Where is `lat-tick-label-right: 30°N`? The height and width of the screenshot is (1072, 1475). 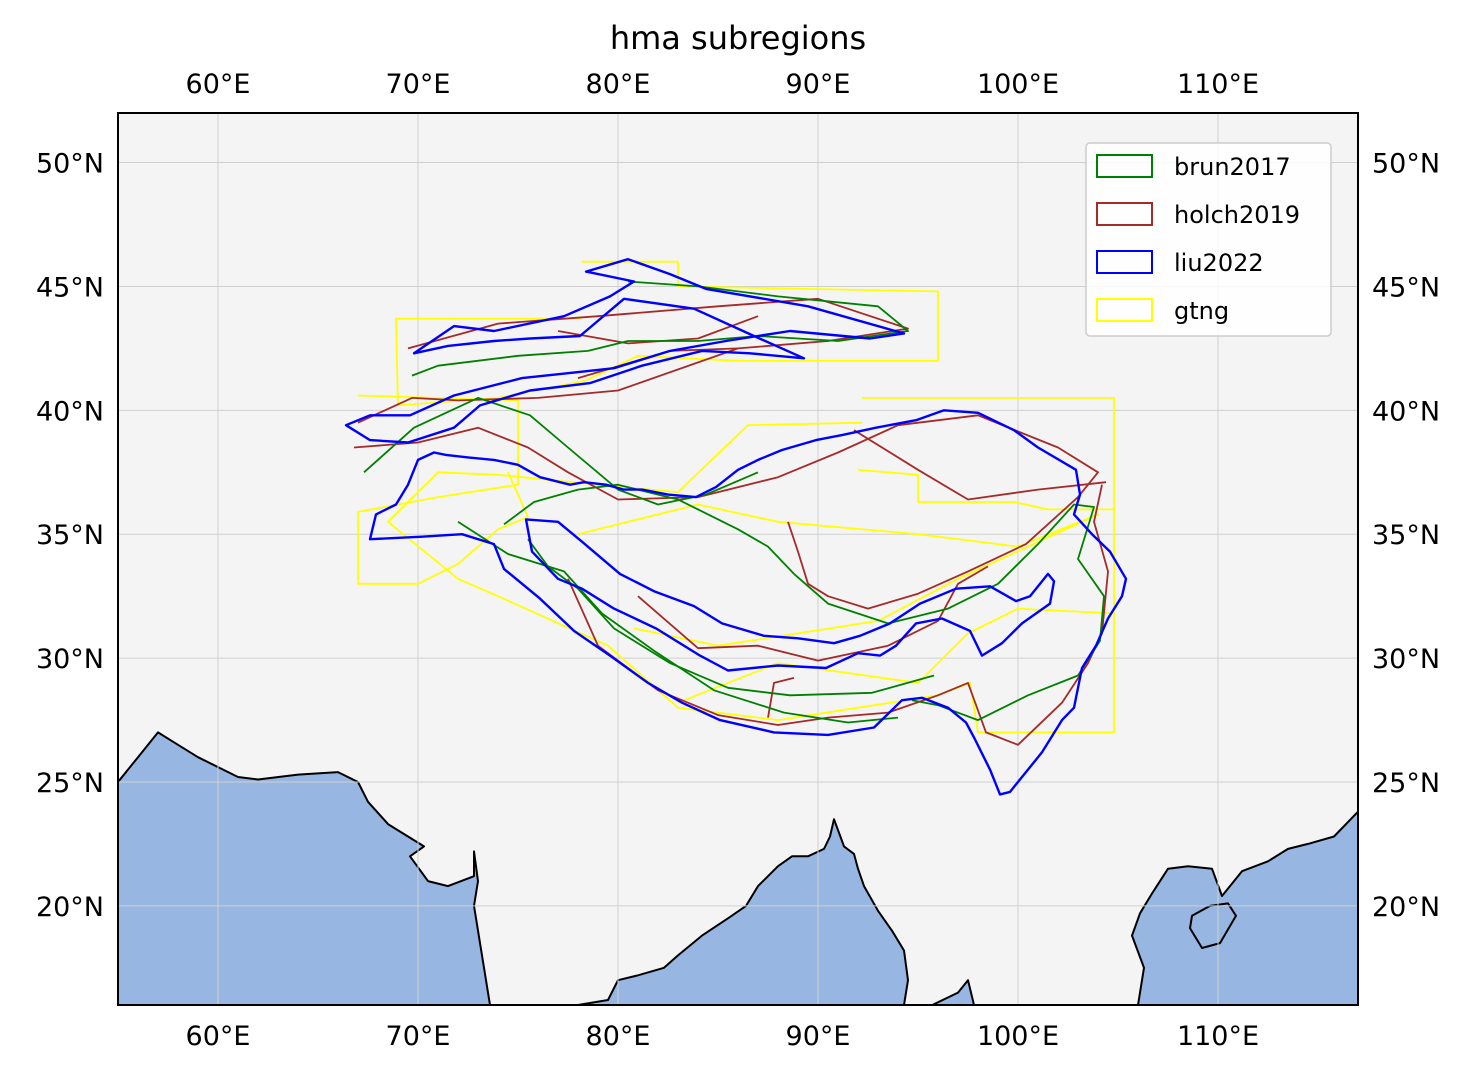 lat-tick-label-right: 30°N is located at coordinates (1406, 659).